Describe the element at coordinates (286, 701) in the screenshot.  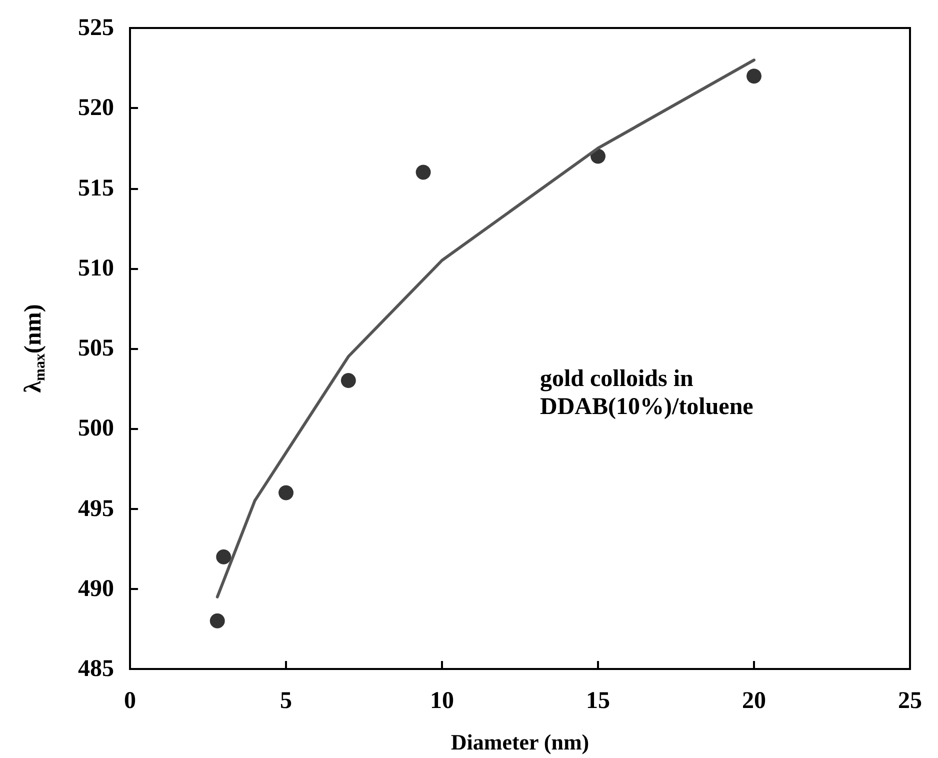
I see `x-tick-label: 5` at that location.